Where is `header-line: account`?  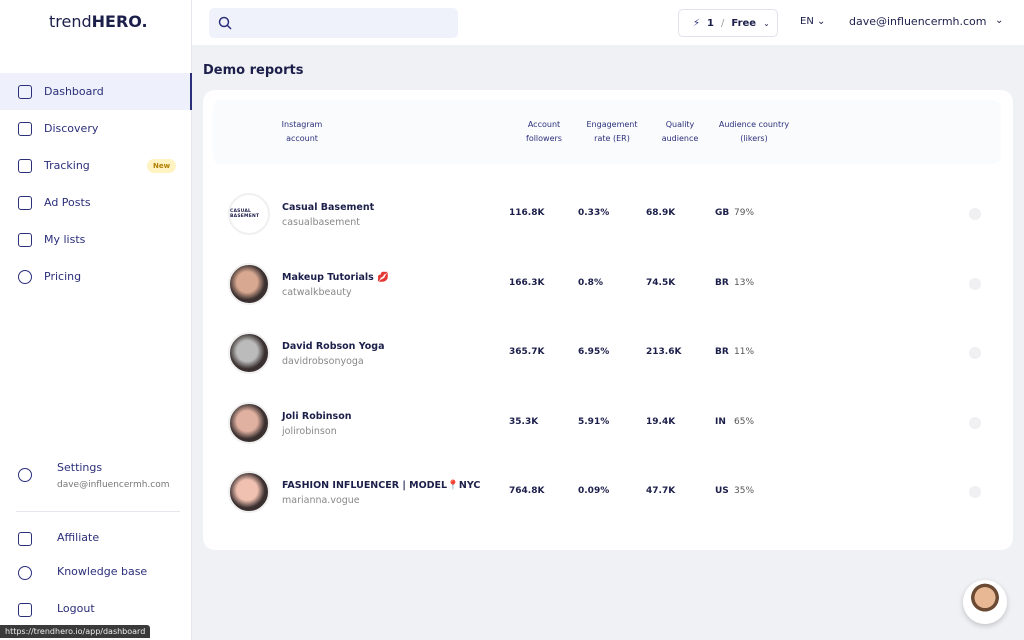 header-line: account is located at coordinates (302, 138).